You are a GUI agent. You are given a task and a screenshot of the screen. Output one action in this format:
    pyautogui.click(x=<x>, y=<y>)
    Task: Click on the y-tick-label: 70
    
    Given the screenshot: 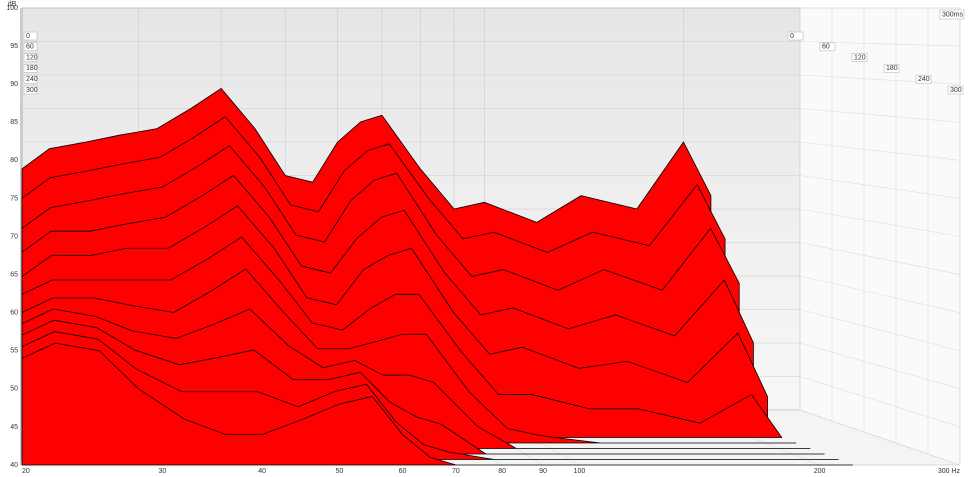 What is the action you would take?
    pyautogui.click(x=14, y=236)
    